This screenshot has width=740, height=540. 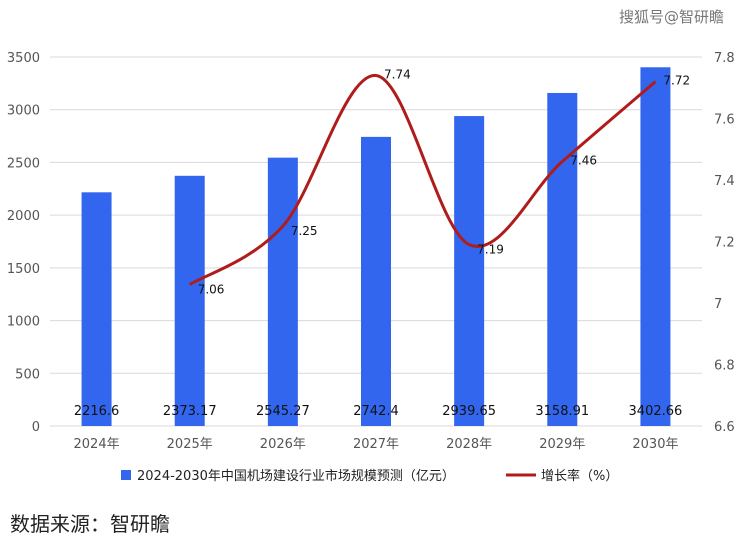 I want to click on y-right-tick-label: 7.2, so click(x=724, y=243).